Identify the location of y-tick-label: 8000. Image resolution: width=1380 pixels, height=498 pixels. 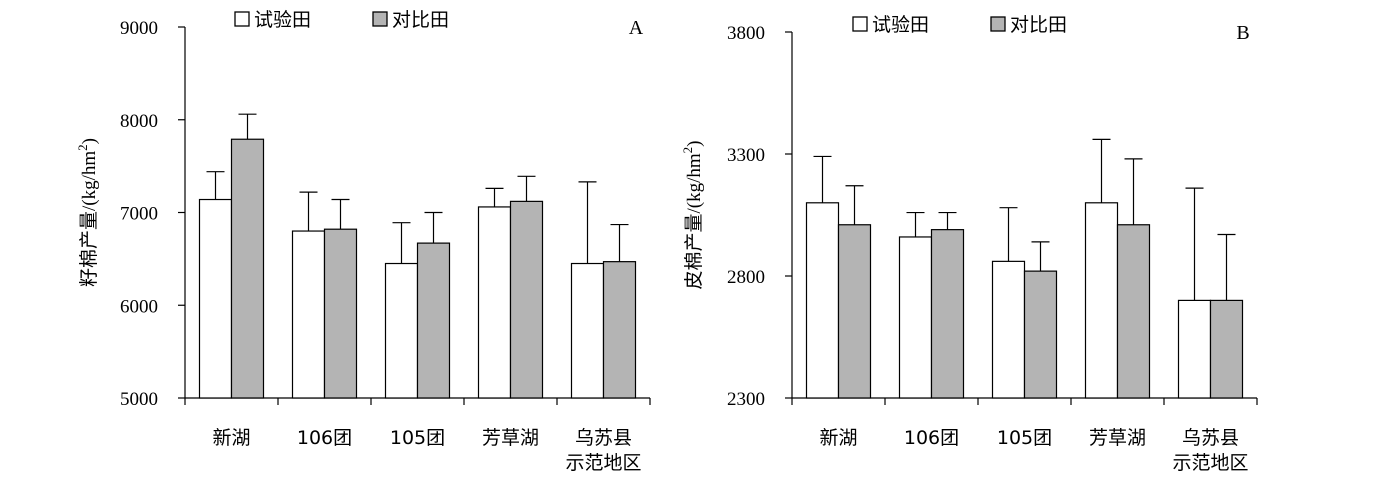
(139, 121).